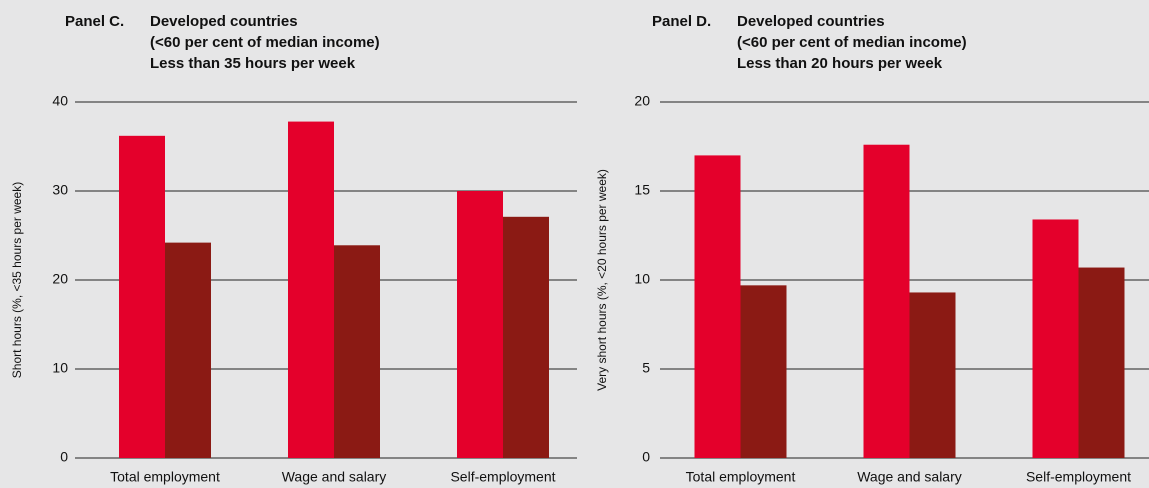  Describe the element at coordinates (602, 280) in the screenshot. I see `y-axis-label: Very short hours (%, <20 hours per week)` at that location.